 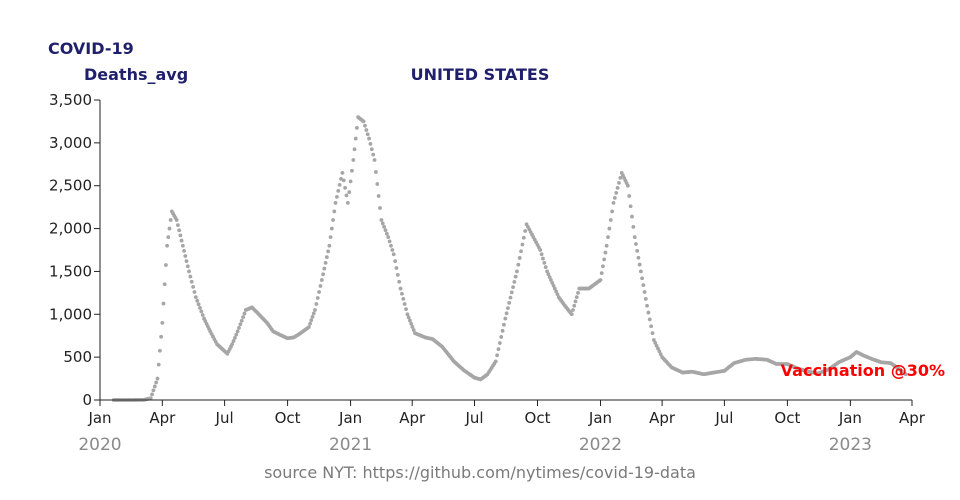 I want to click on metric-subtitle: Deaths_avg, so click(x=136, y=74).